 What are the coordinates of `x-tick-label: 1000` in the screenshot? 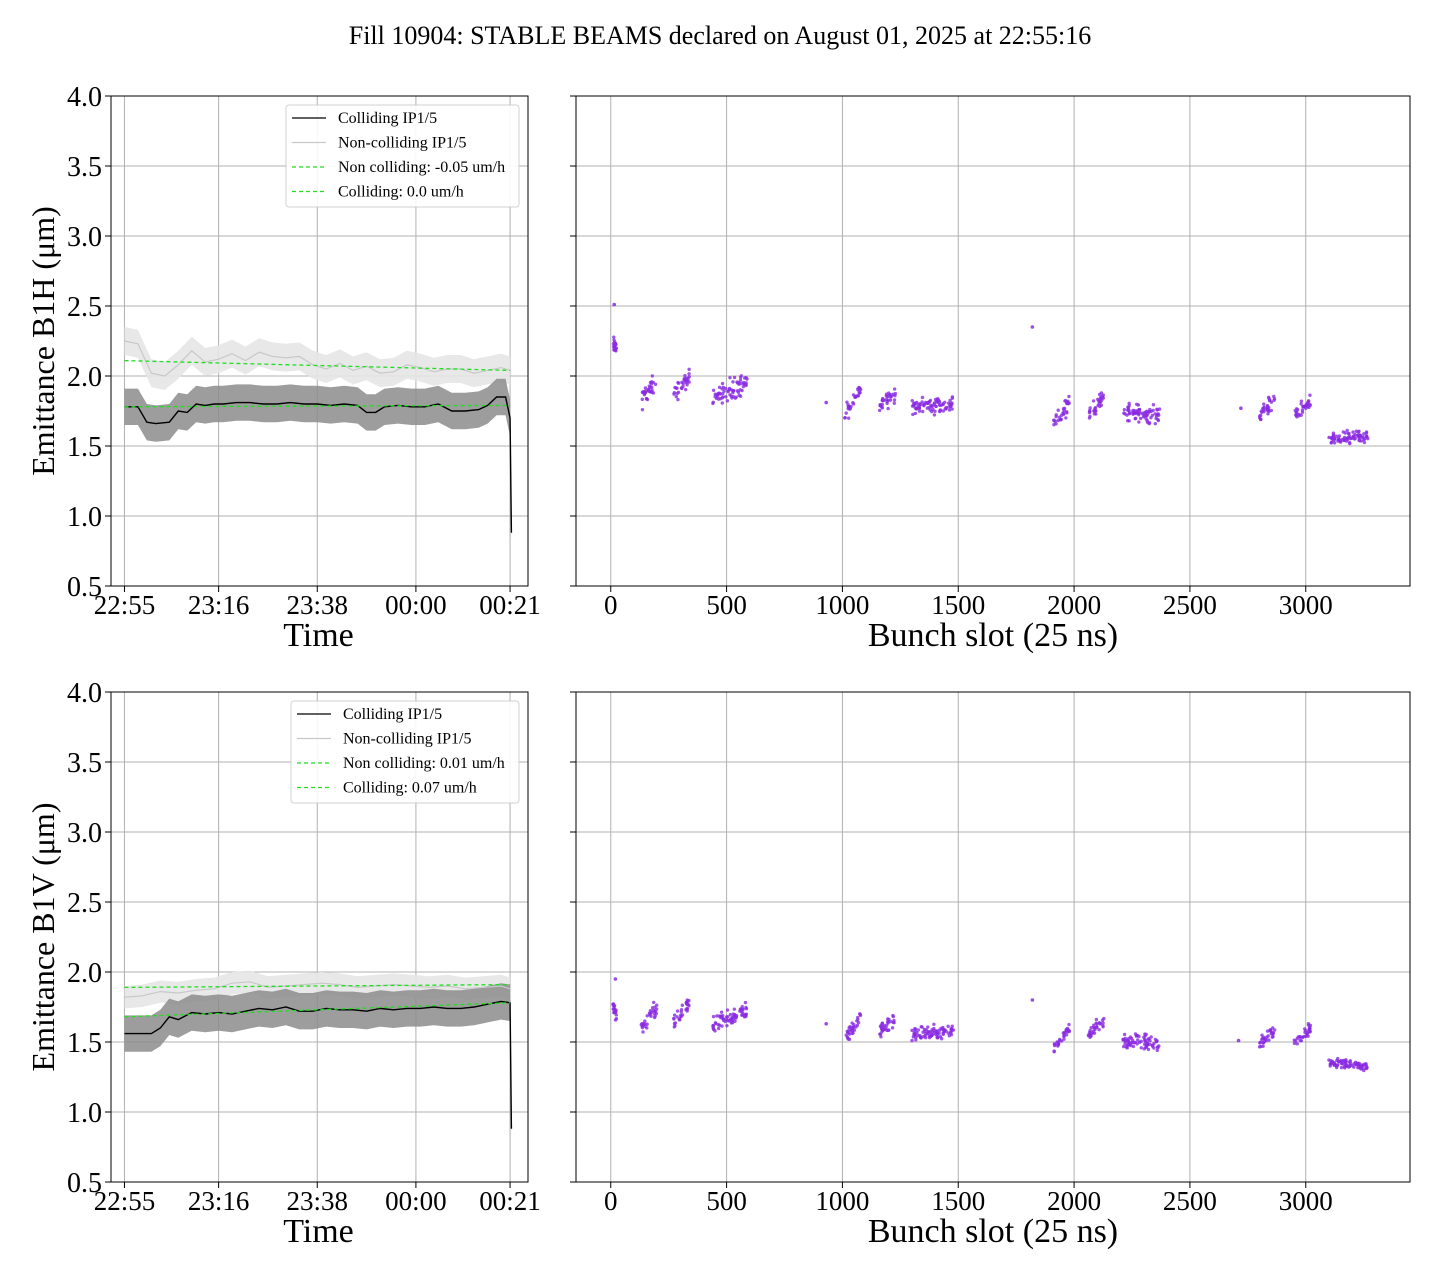 It's located at (842, 1201).